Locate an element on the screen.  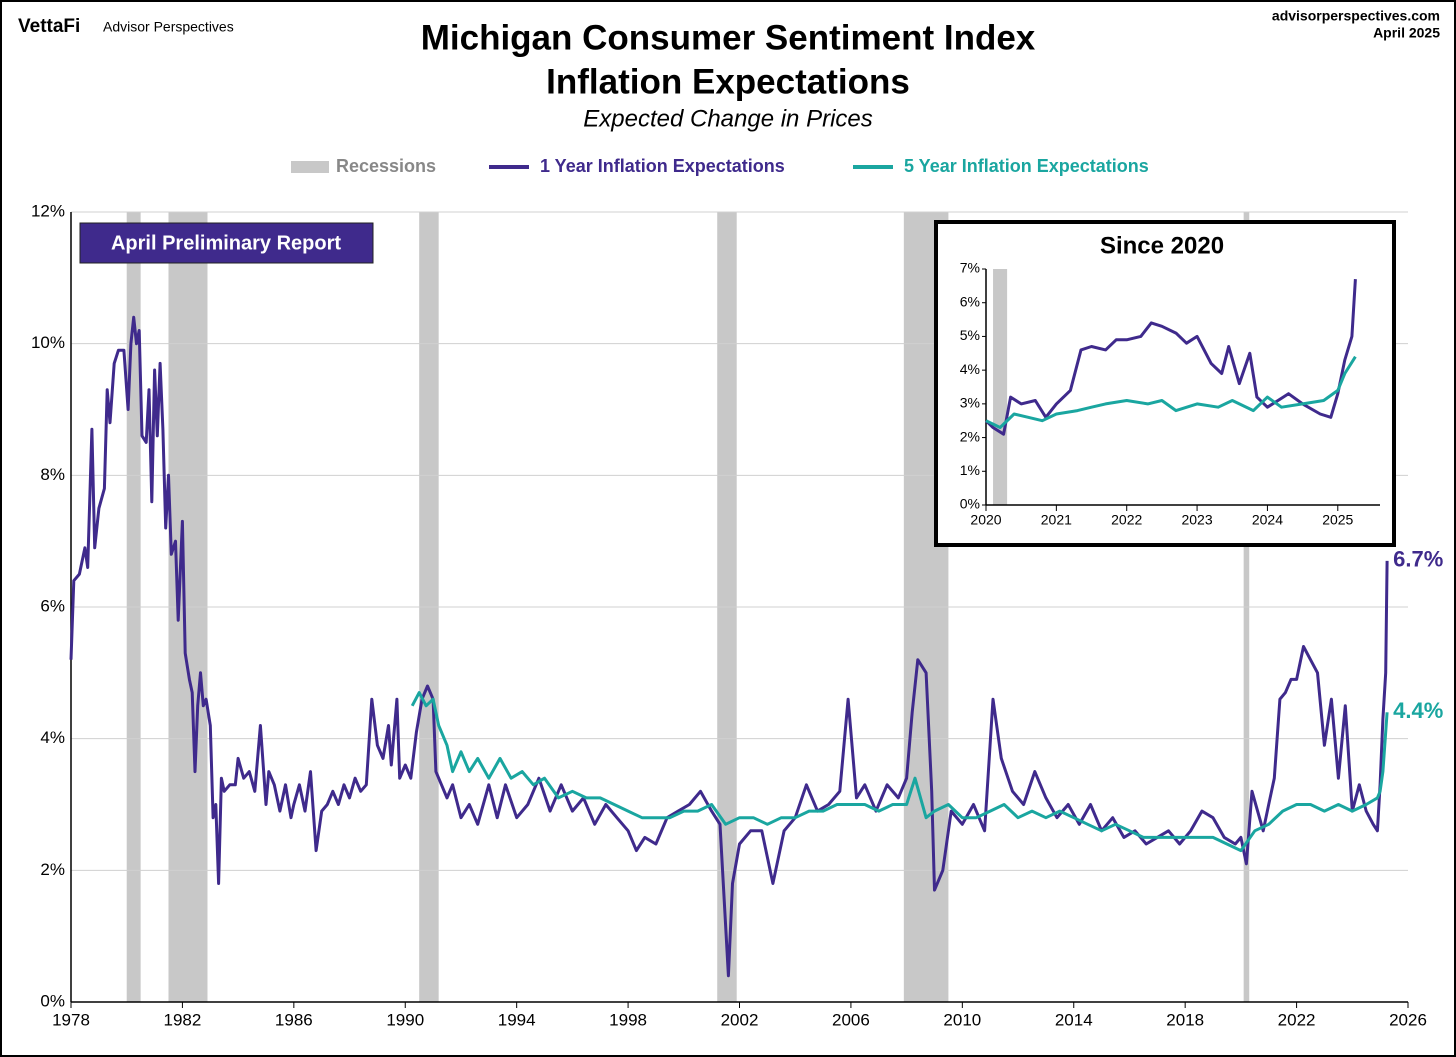
x-tick-label: 2026 is located at coordinates (1408, 1019).